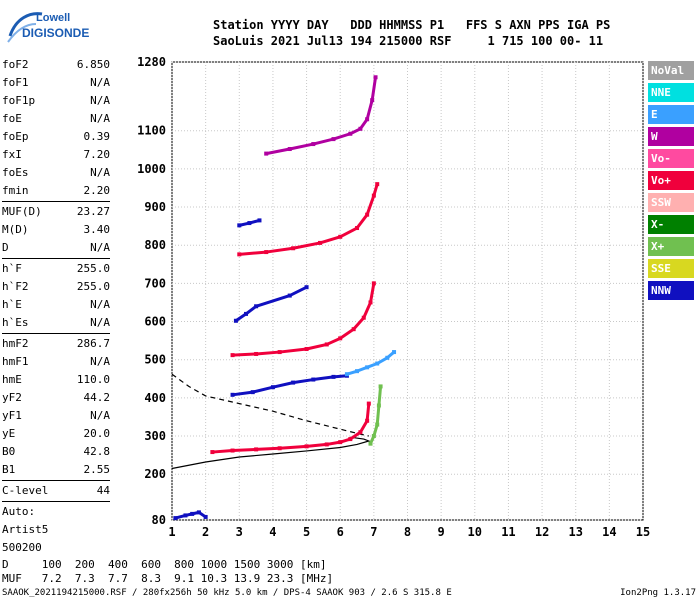  Describe the element at coordinates (373, 532) in the screenshot. I see `x-tick-label: 7` at that location.